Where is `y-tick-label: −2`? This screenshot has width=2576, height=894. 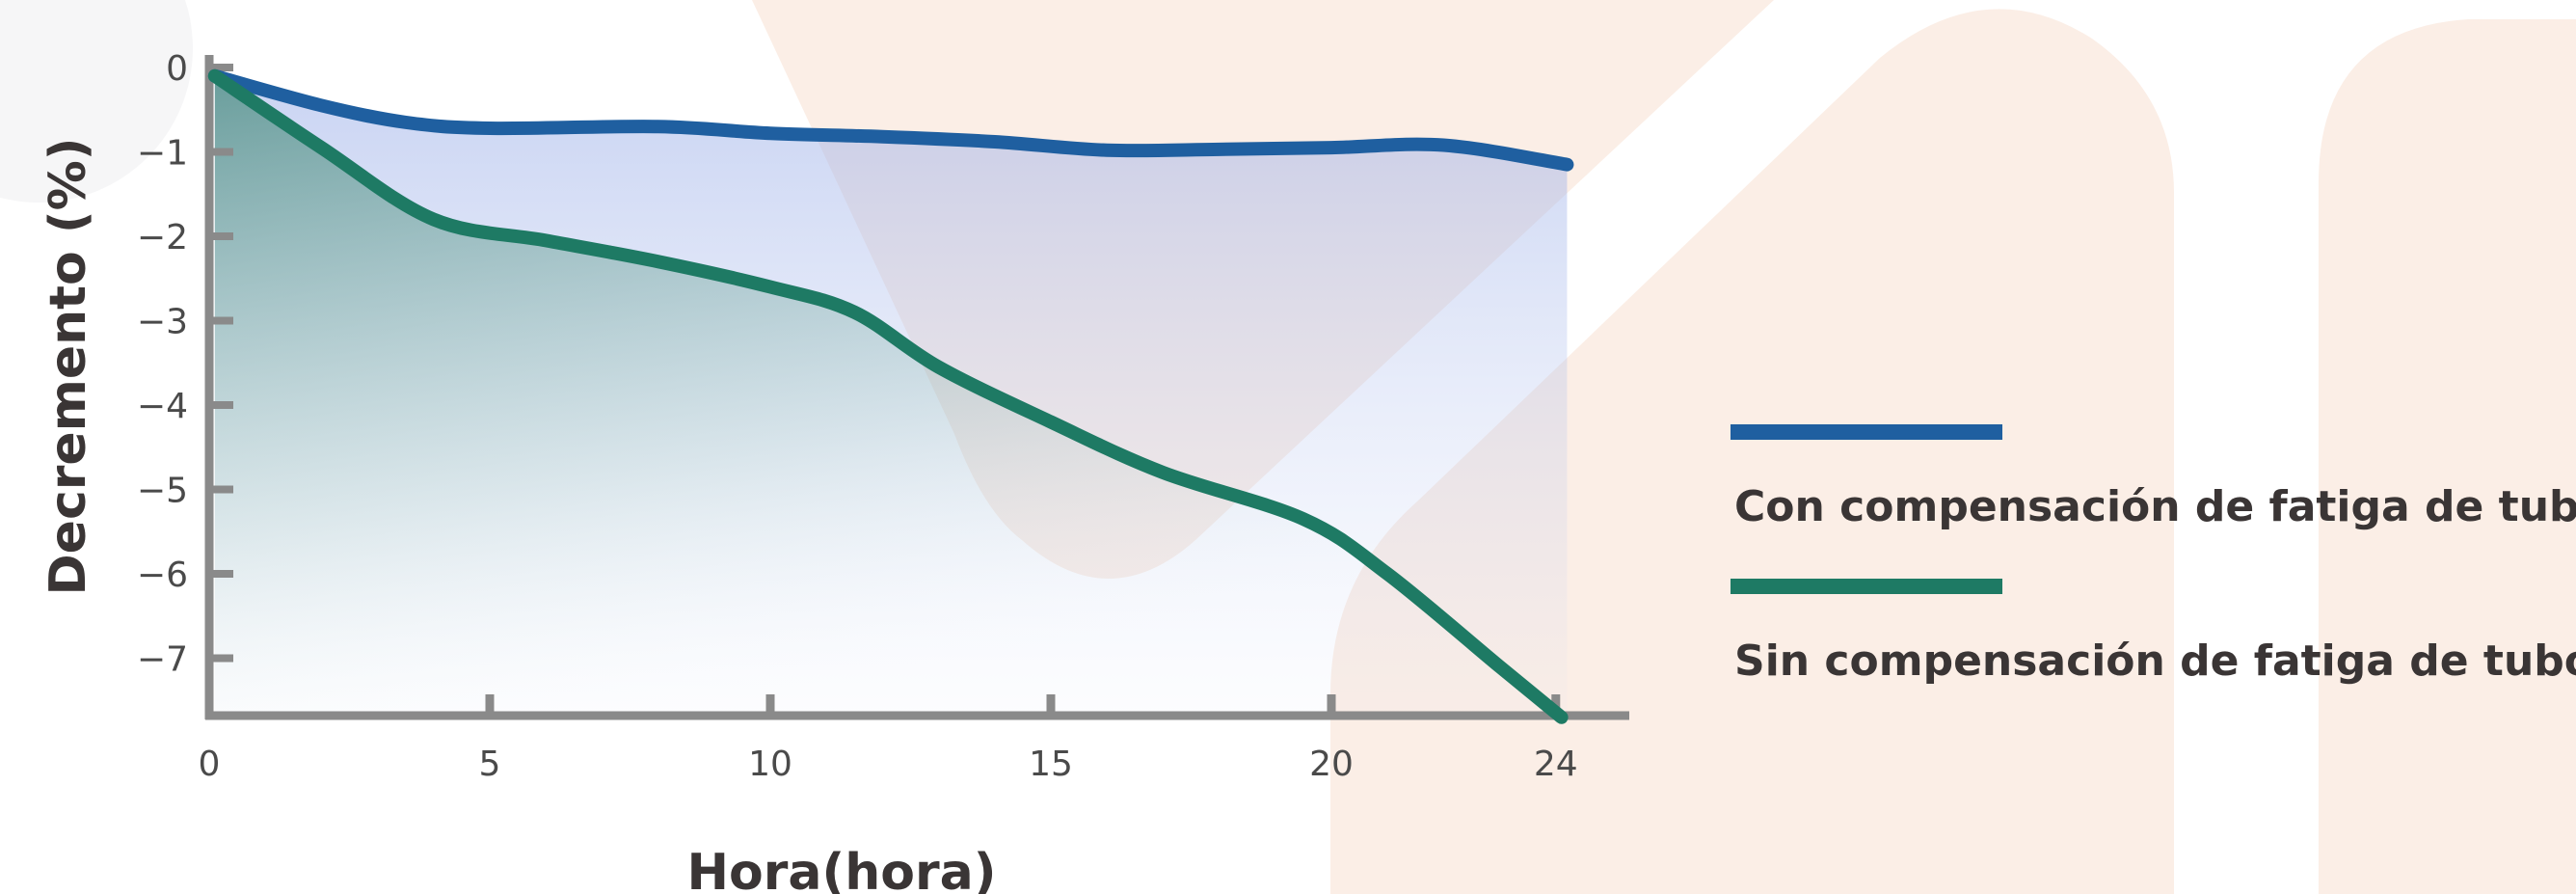
y-tick-label: −2 is located at coordinates (162, 237).